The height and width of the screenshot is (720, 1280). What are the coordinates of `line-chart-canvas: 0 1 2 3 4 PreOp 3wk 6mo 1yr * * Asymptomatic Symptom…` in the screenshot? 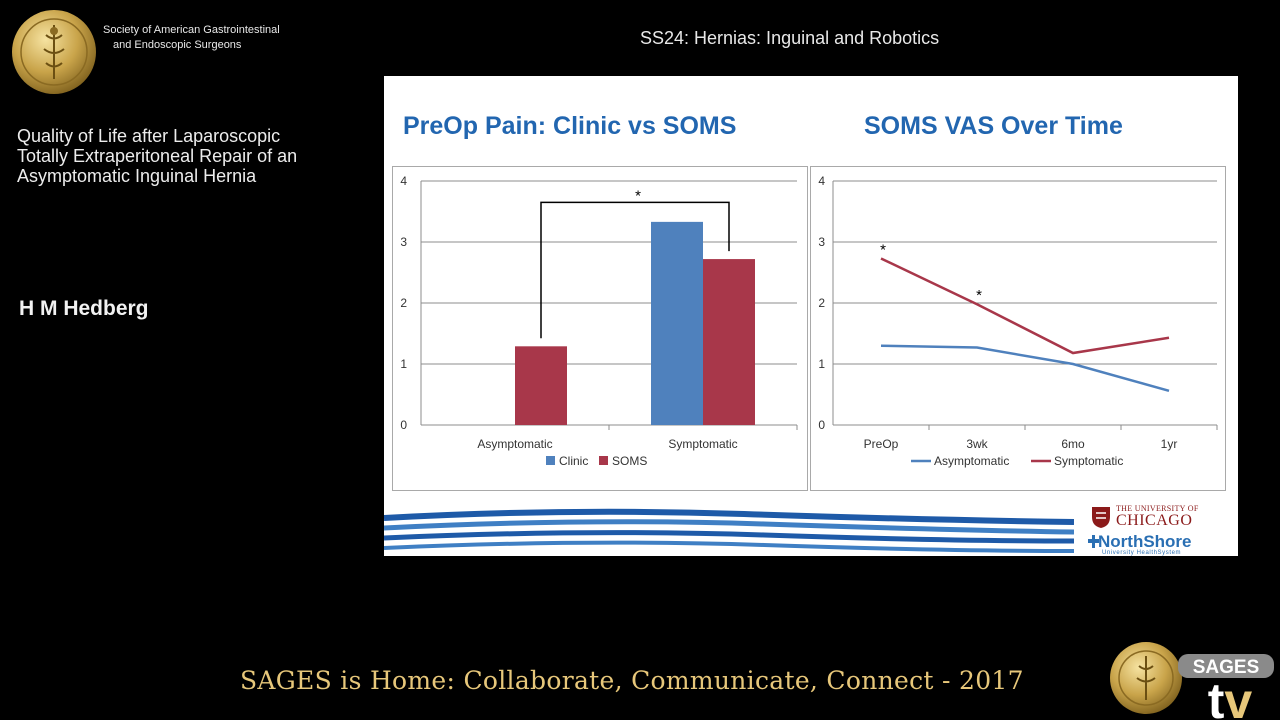 It's located at (1018, 321).